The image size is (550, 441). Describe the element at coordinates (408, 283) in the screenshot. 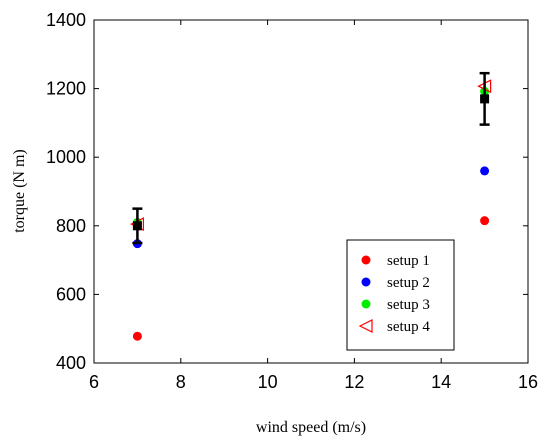

I see `legend-label: setup 2` at that location.